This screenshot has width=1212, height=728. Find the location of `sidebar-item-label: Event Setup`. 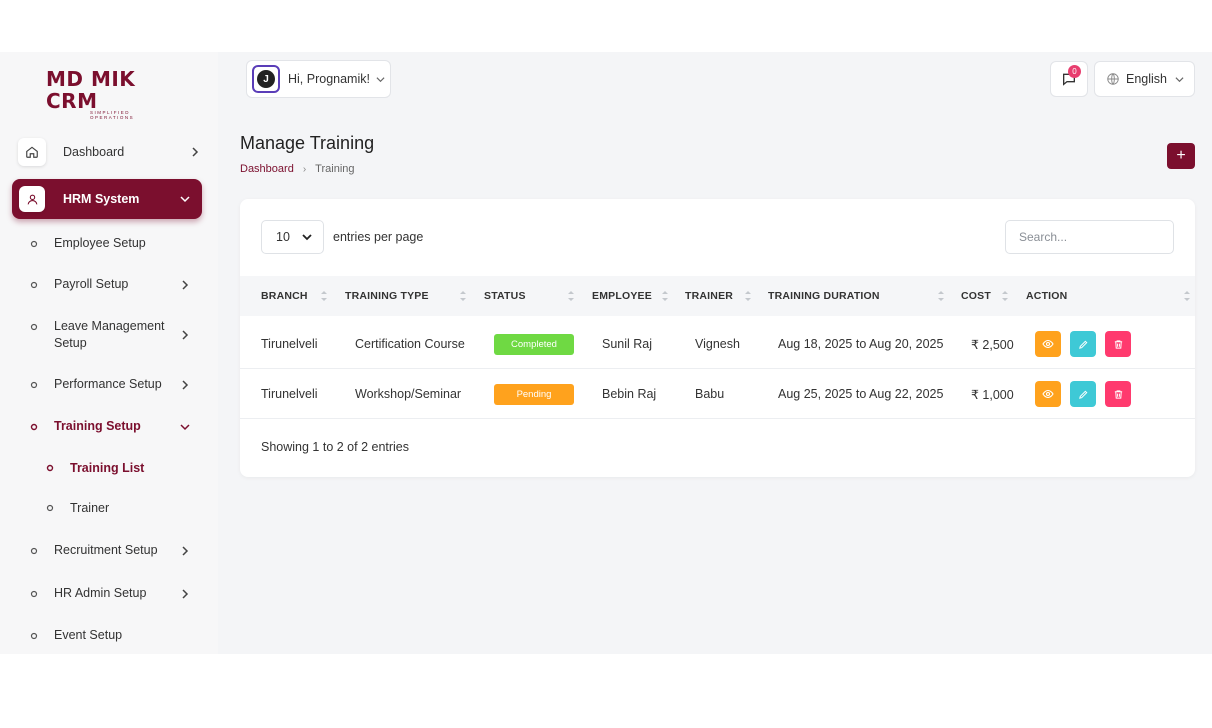

sidebar-item-label: Event Setup is located at coordinates (88, 635).